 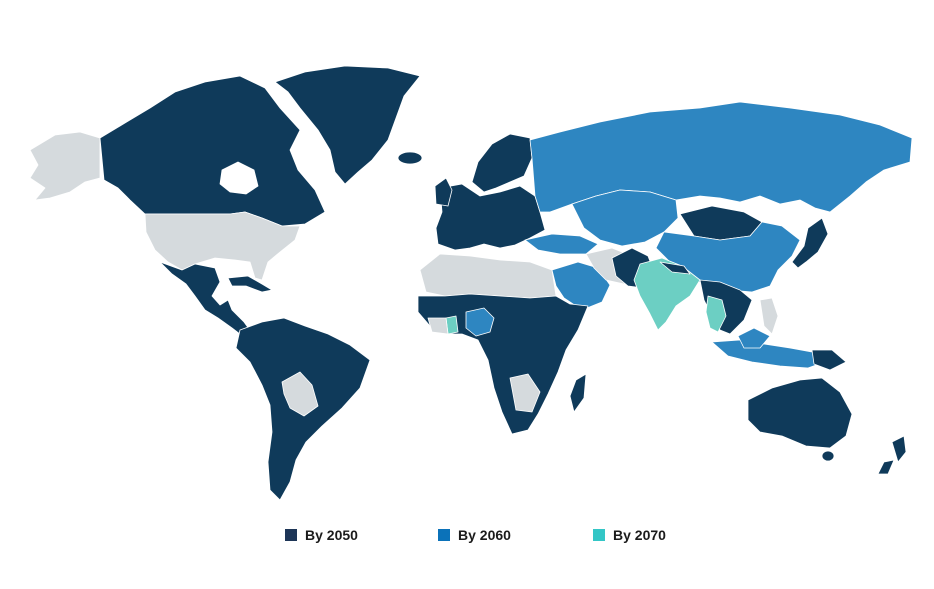 What do you see at coordinates (581, 286) in the screenshot?
I see `region-saudi-arabia` at bounding box center [581, 286].